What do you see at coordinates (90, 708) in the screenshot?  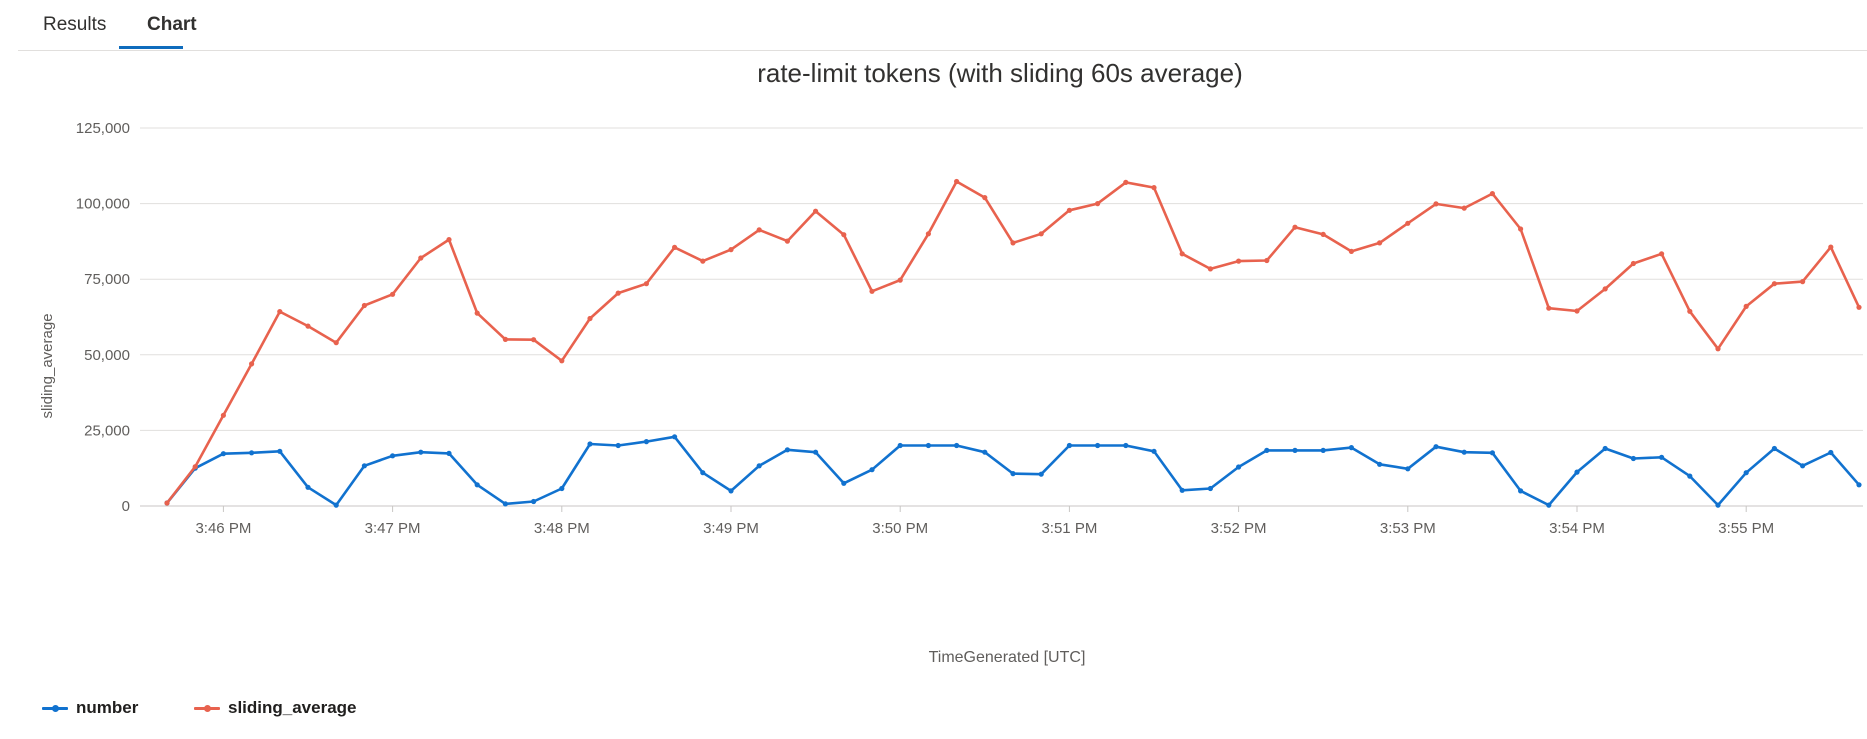 I see `legend-item-number: number` at bounding box center [90, 708].